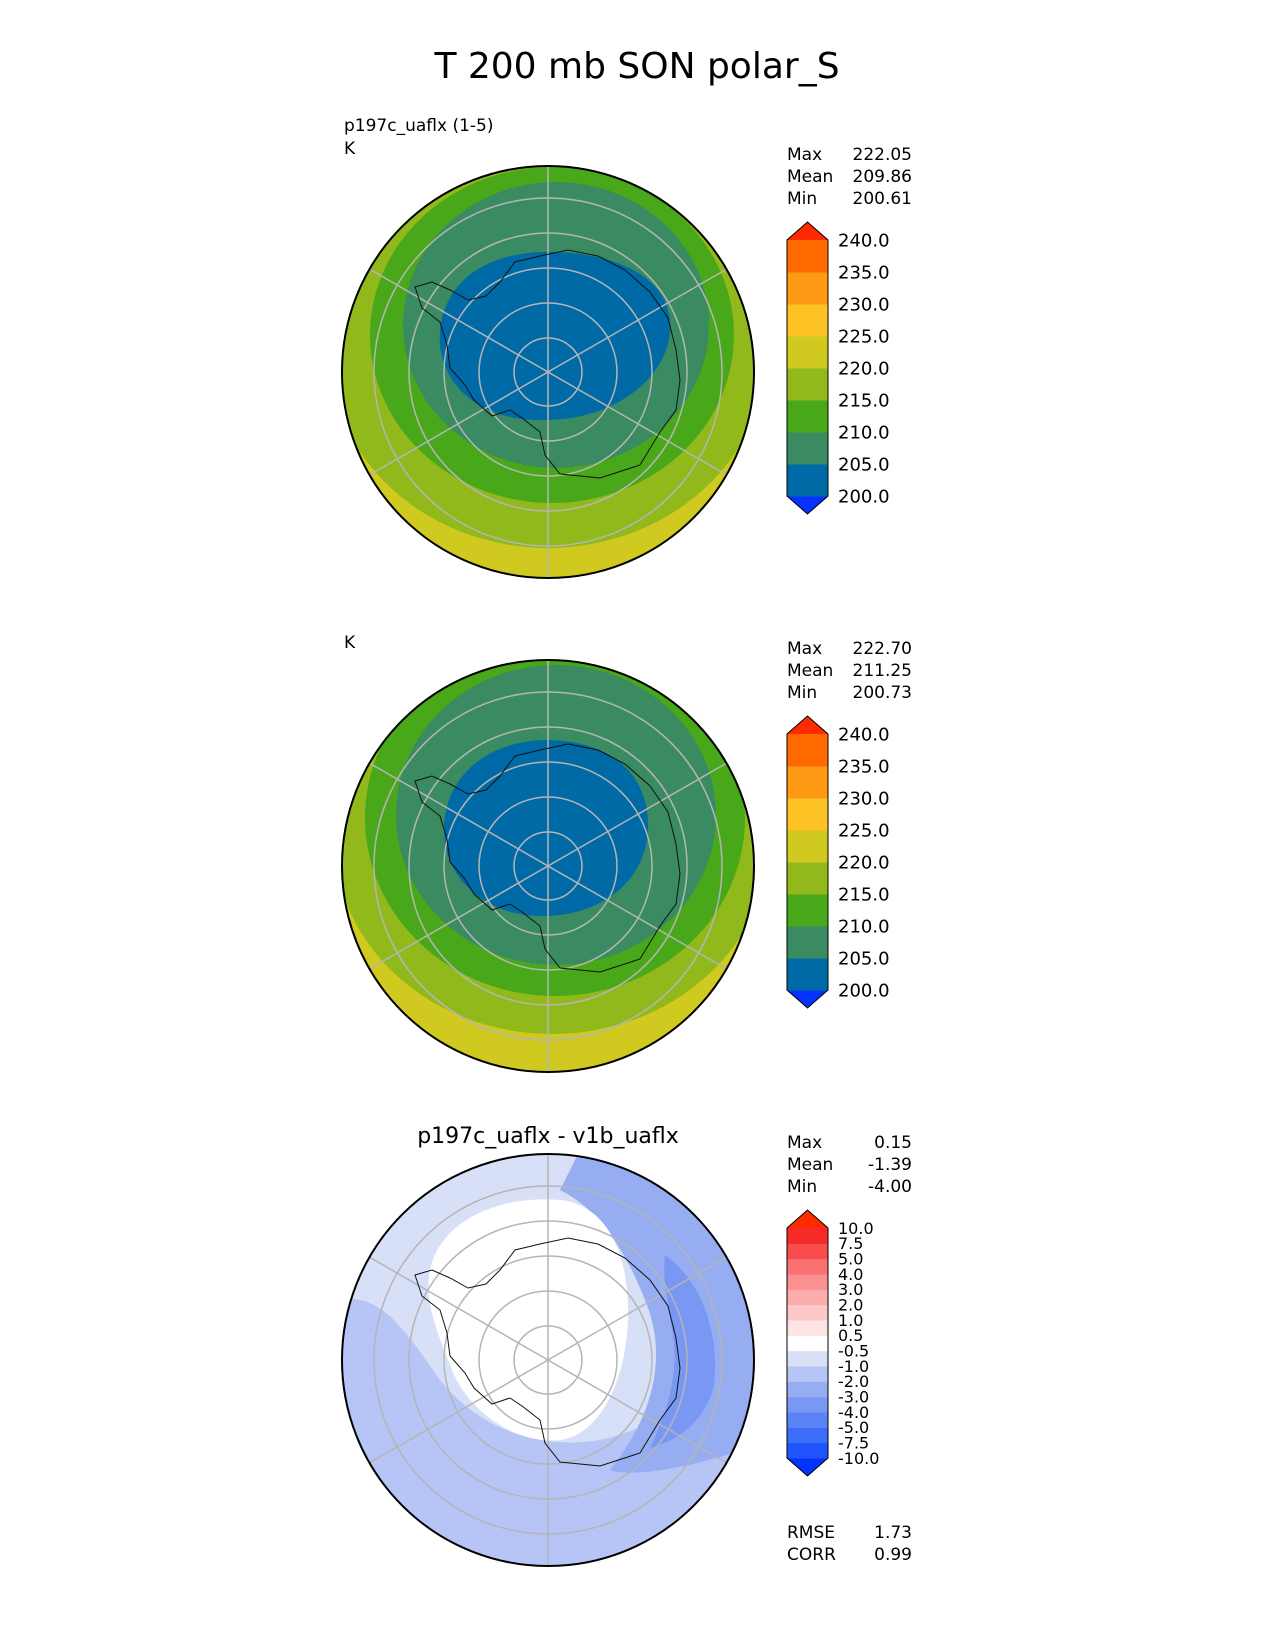 The image size is (1275, 1650). I want to click on colorbar-tick-label: -10.0, so click(858, 1458).